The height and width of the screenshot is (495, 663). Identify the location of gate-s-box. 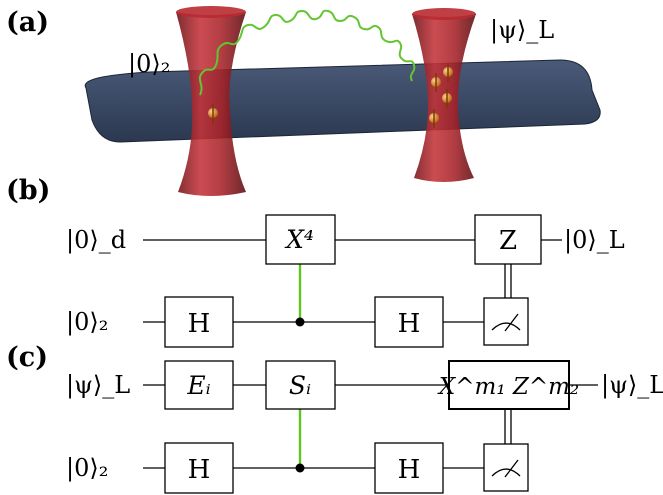
(300, 385).